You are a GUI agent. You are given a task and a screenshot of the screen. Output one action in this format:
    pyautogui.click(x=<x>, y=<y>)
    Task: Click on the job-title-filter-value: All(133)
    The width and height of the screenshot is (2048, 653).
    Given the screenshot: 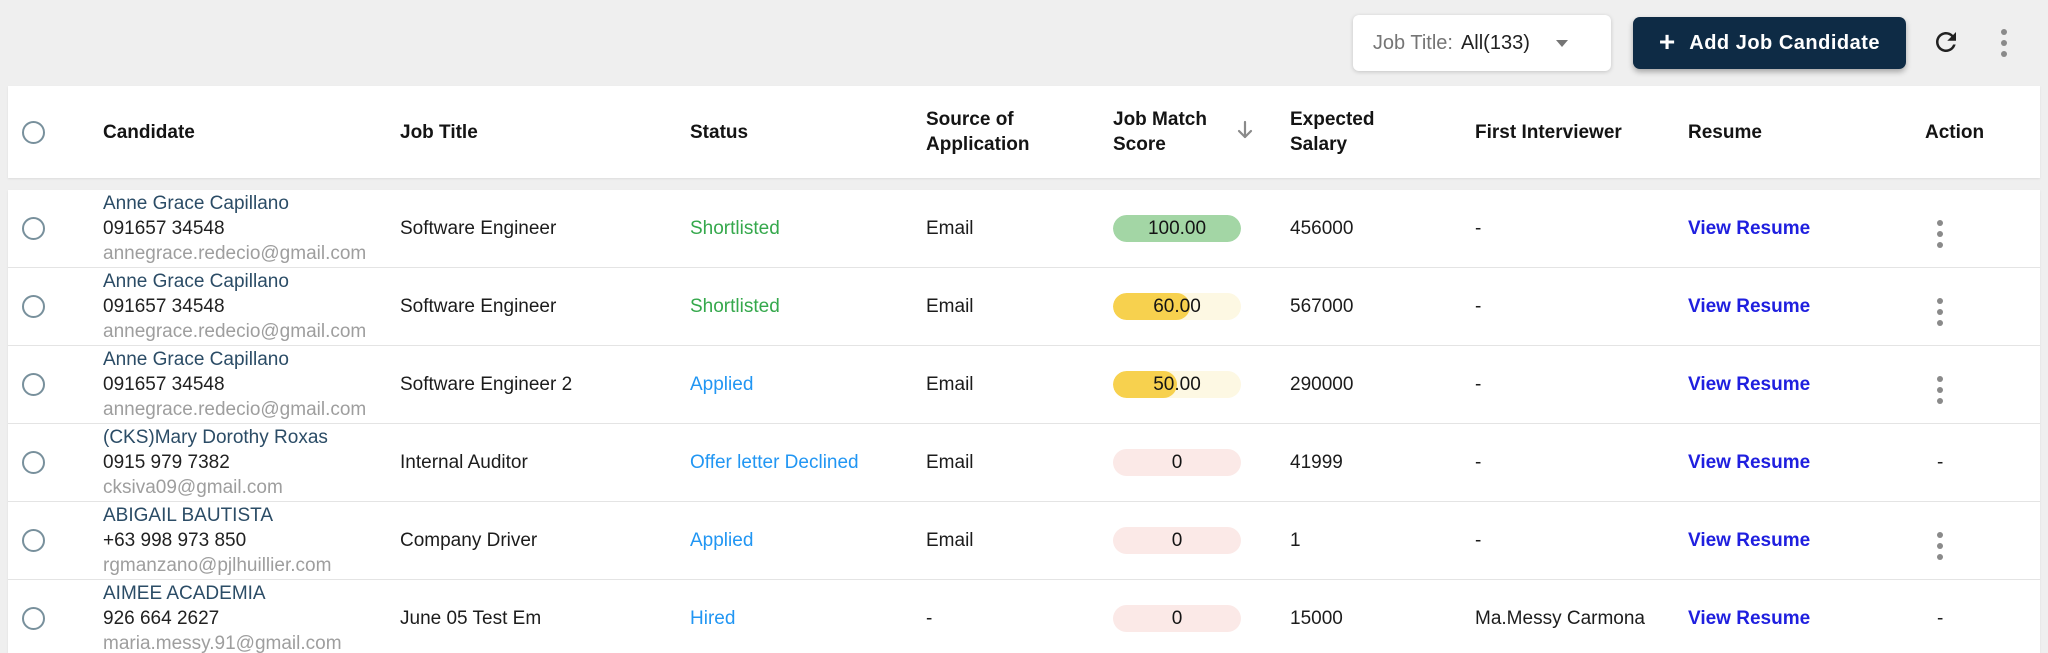 What is the action you would take?
    pyautogui.click(x=1495, y=42)
    